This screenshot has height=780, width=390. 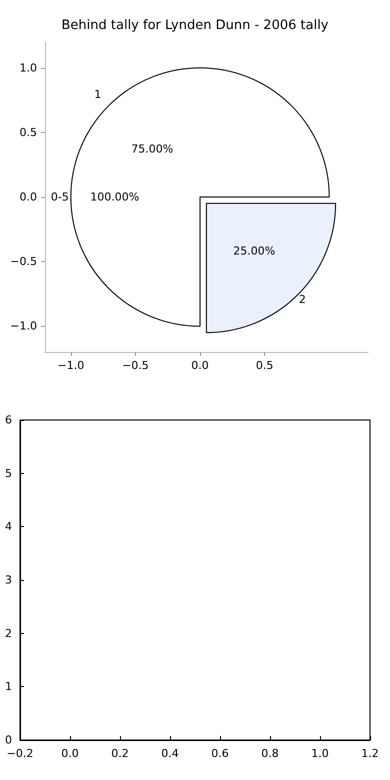 What do you see at coordinates (220, 753) in the screenshot?
I see `x-tick-label: 0.6` at bounding box center [220, 753].